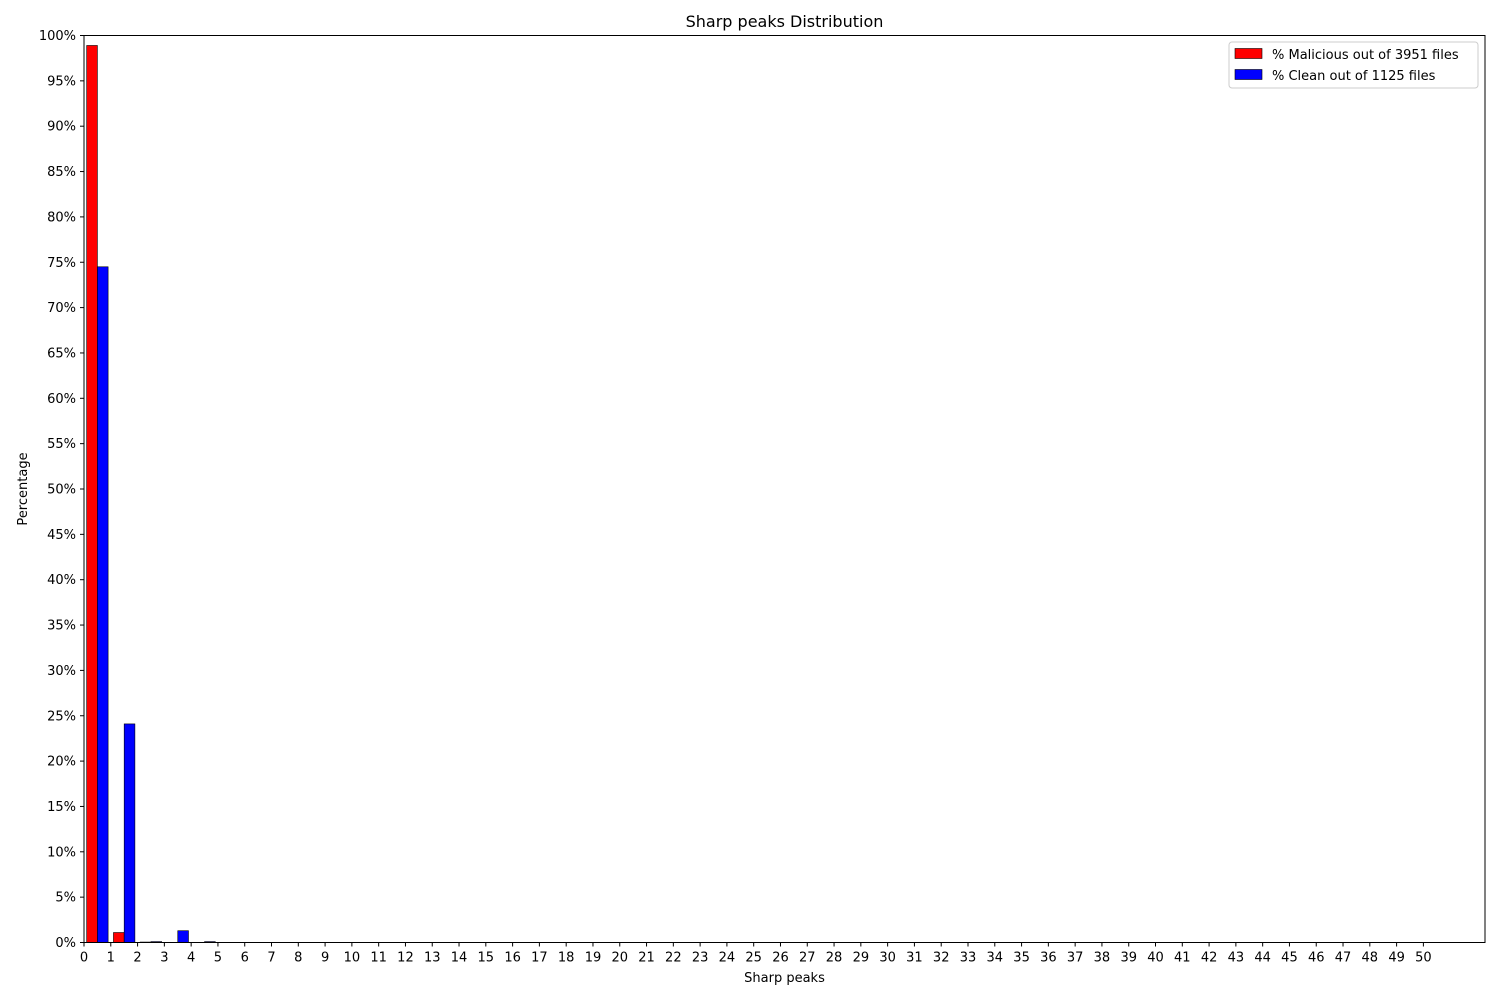 The width and height of the screenshot is (1500, 1000). Describe the element at coordinates (61, 81) in the screenshot. I see `y-tick-label: 95%` at that location.